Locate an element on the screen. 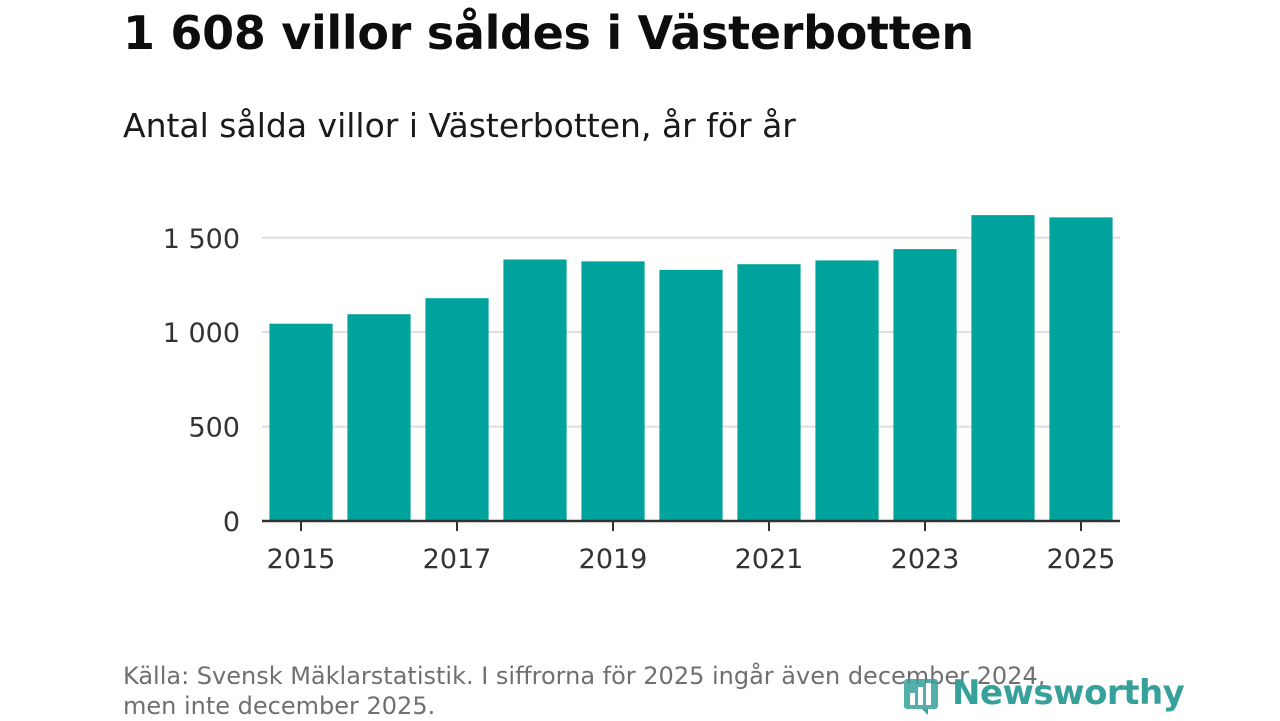 This screenshot has width=1280, height=721. y-tick-label: 0 is located at coordinates (231, 522).